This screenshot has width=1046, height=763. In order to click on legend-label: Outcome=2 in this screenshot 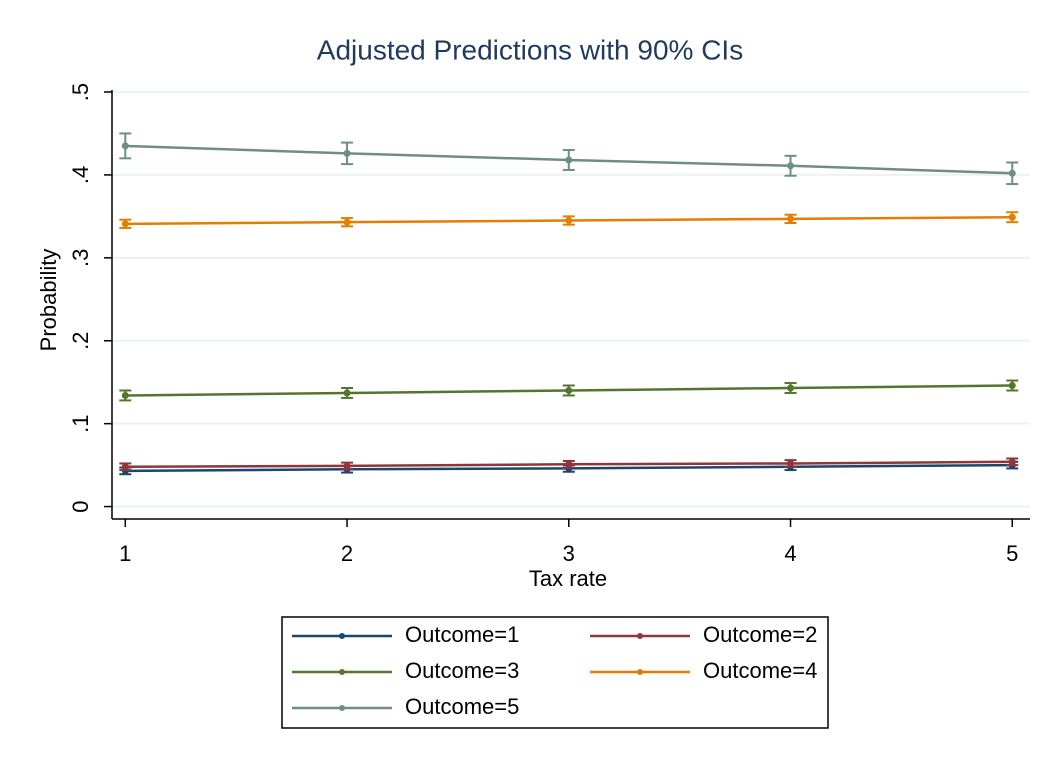, I will do `click(760, 634)`.